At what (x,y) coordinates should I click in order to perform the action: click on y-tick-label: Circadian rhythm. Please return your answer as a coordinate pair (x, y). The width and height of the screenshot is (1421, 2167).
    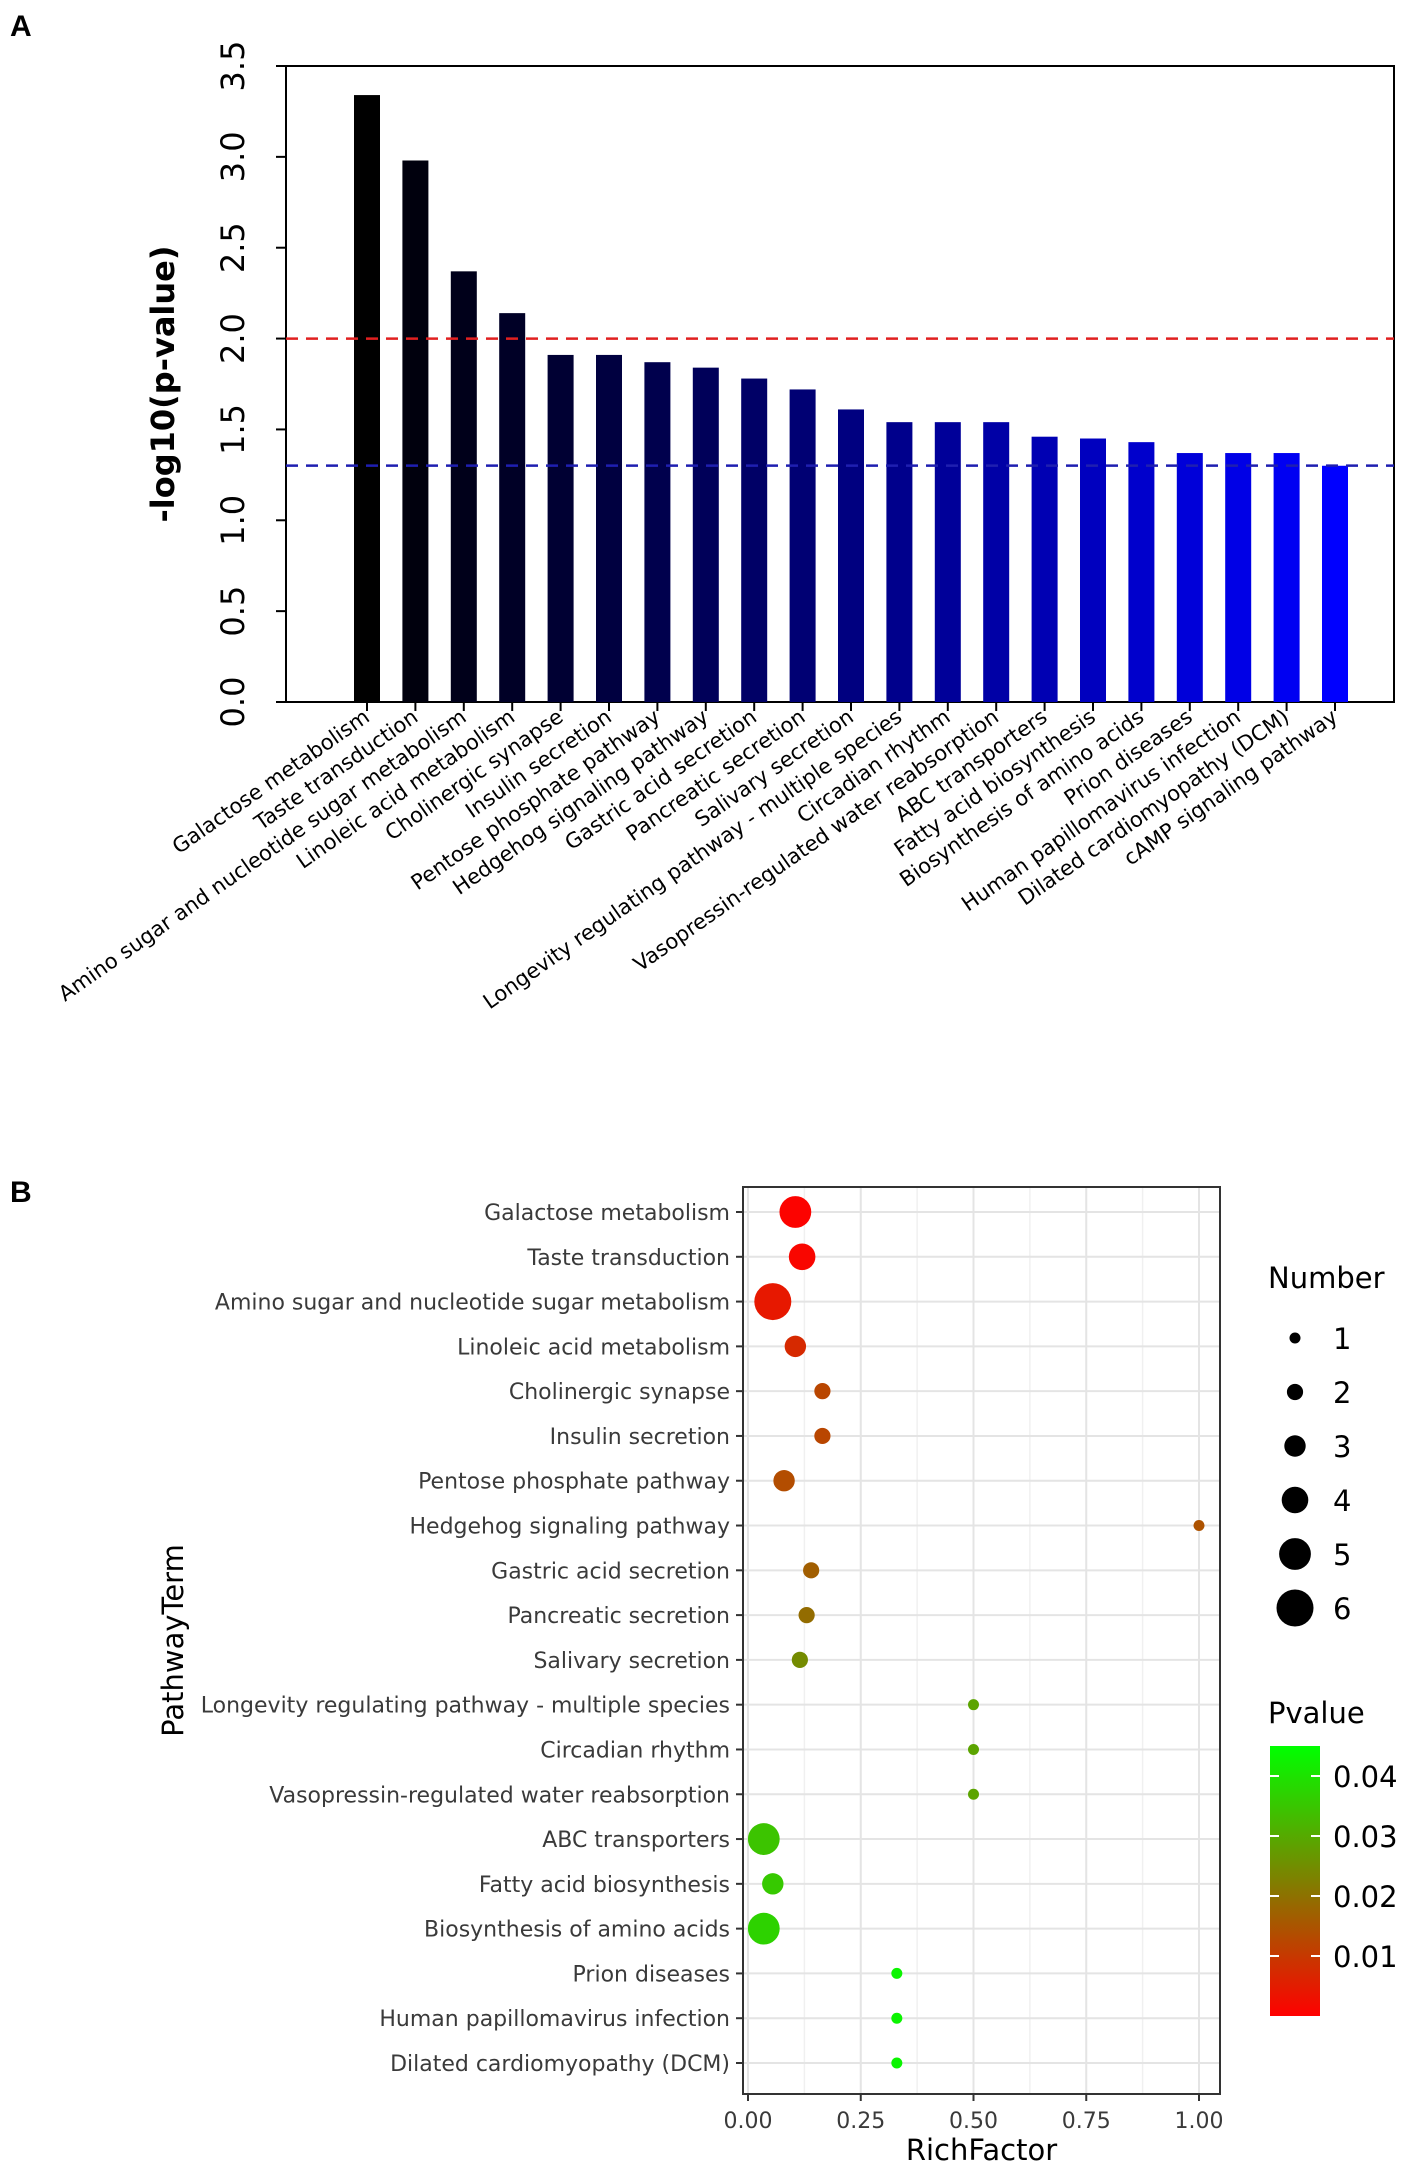
    Looking at the image, I should click on (635, 1750).